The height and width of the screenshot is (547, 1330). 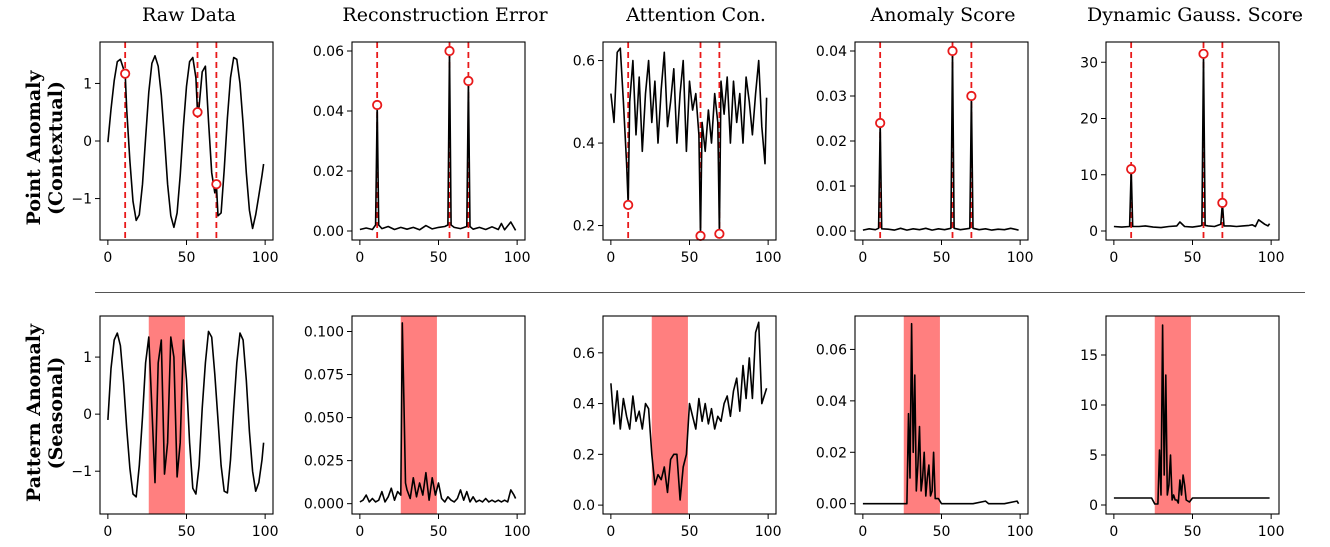 What do you see at coordinates (359, 258) in the screenshot?
I see `panel-r0c1-xtick-label-0: 0` at bounding box center [359, 258].